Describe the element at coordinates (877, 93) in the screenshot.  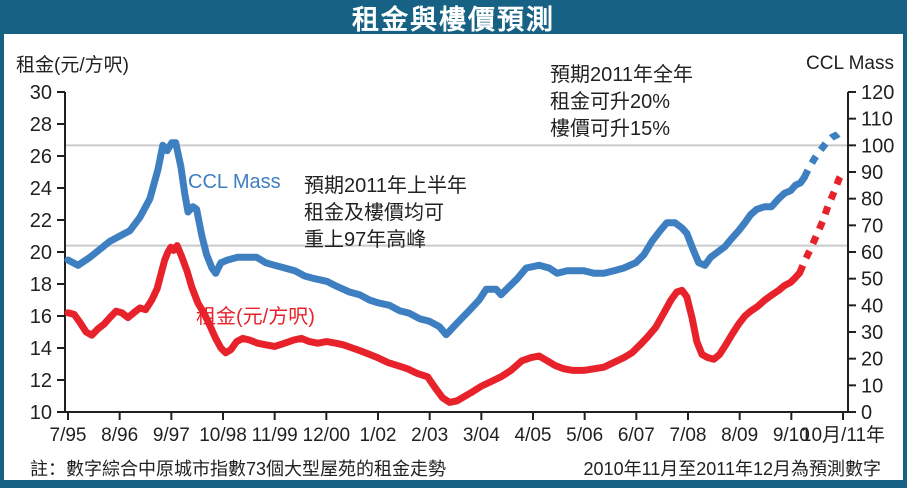
I see `right-axis-tick-label: 120` at that location.